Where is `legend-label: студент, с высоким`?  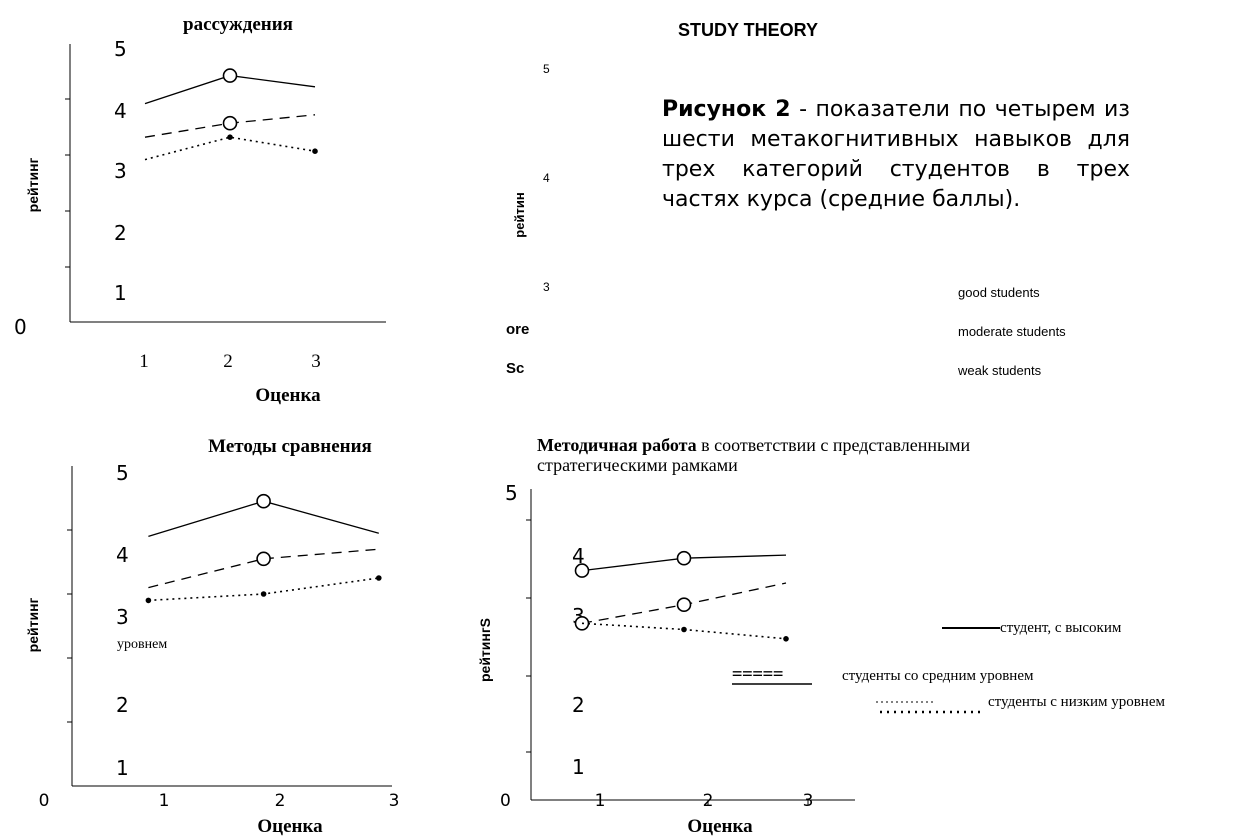 legend-label: студент, с высоким is located at coordinates (1061, 628).